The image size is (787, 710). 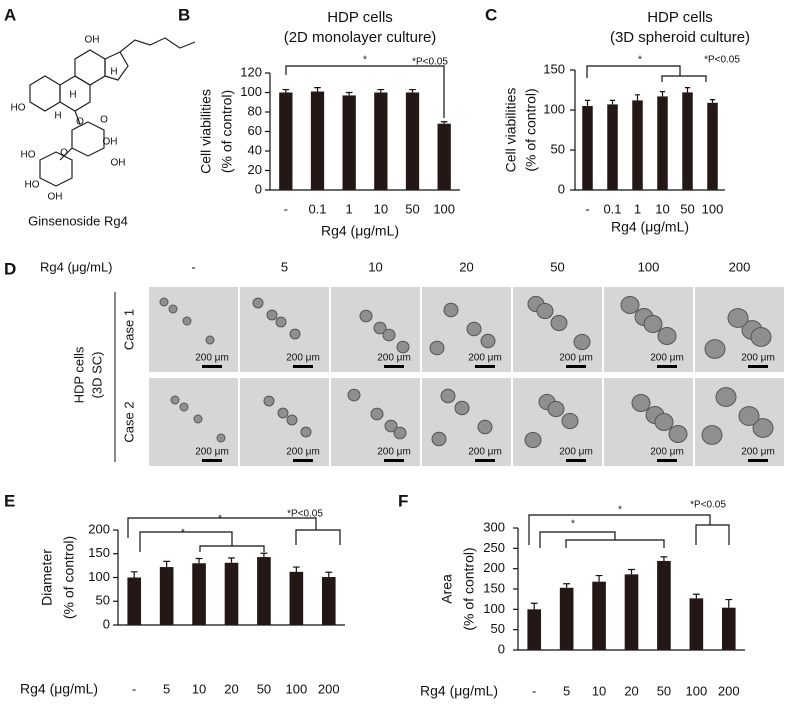 I want to click on atom-label: H, so click(x=57, y=116).